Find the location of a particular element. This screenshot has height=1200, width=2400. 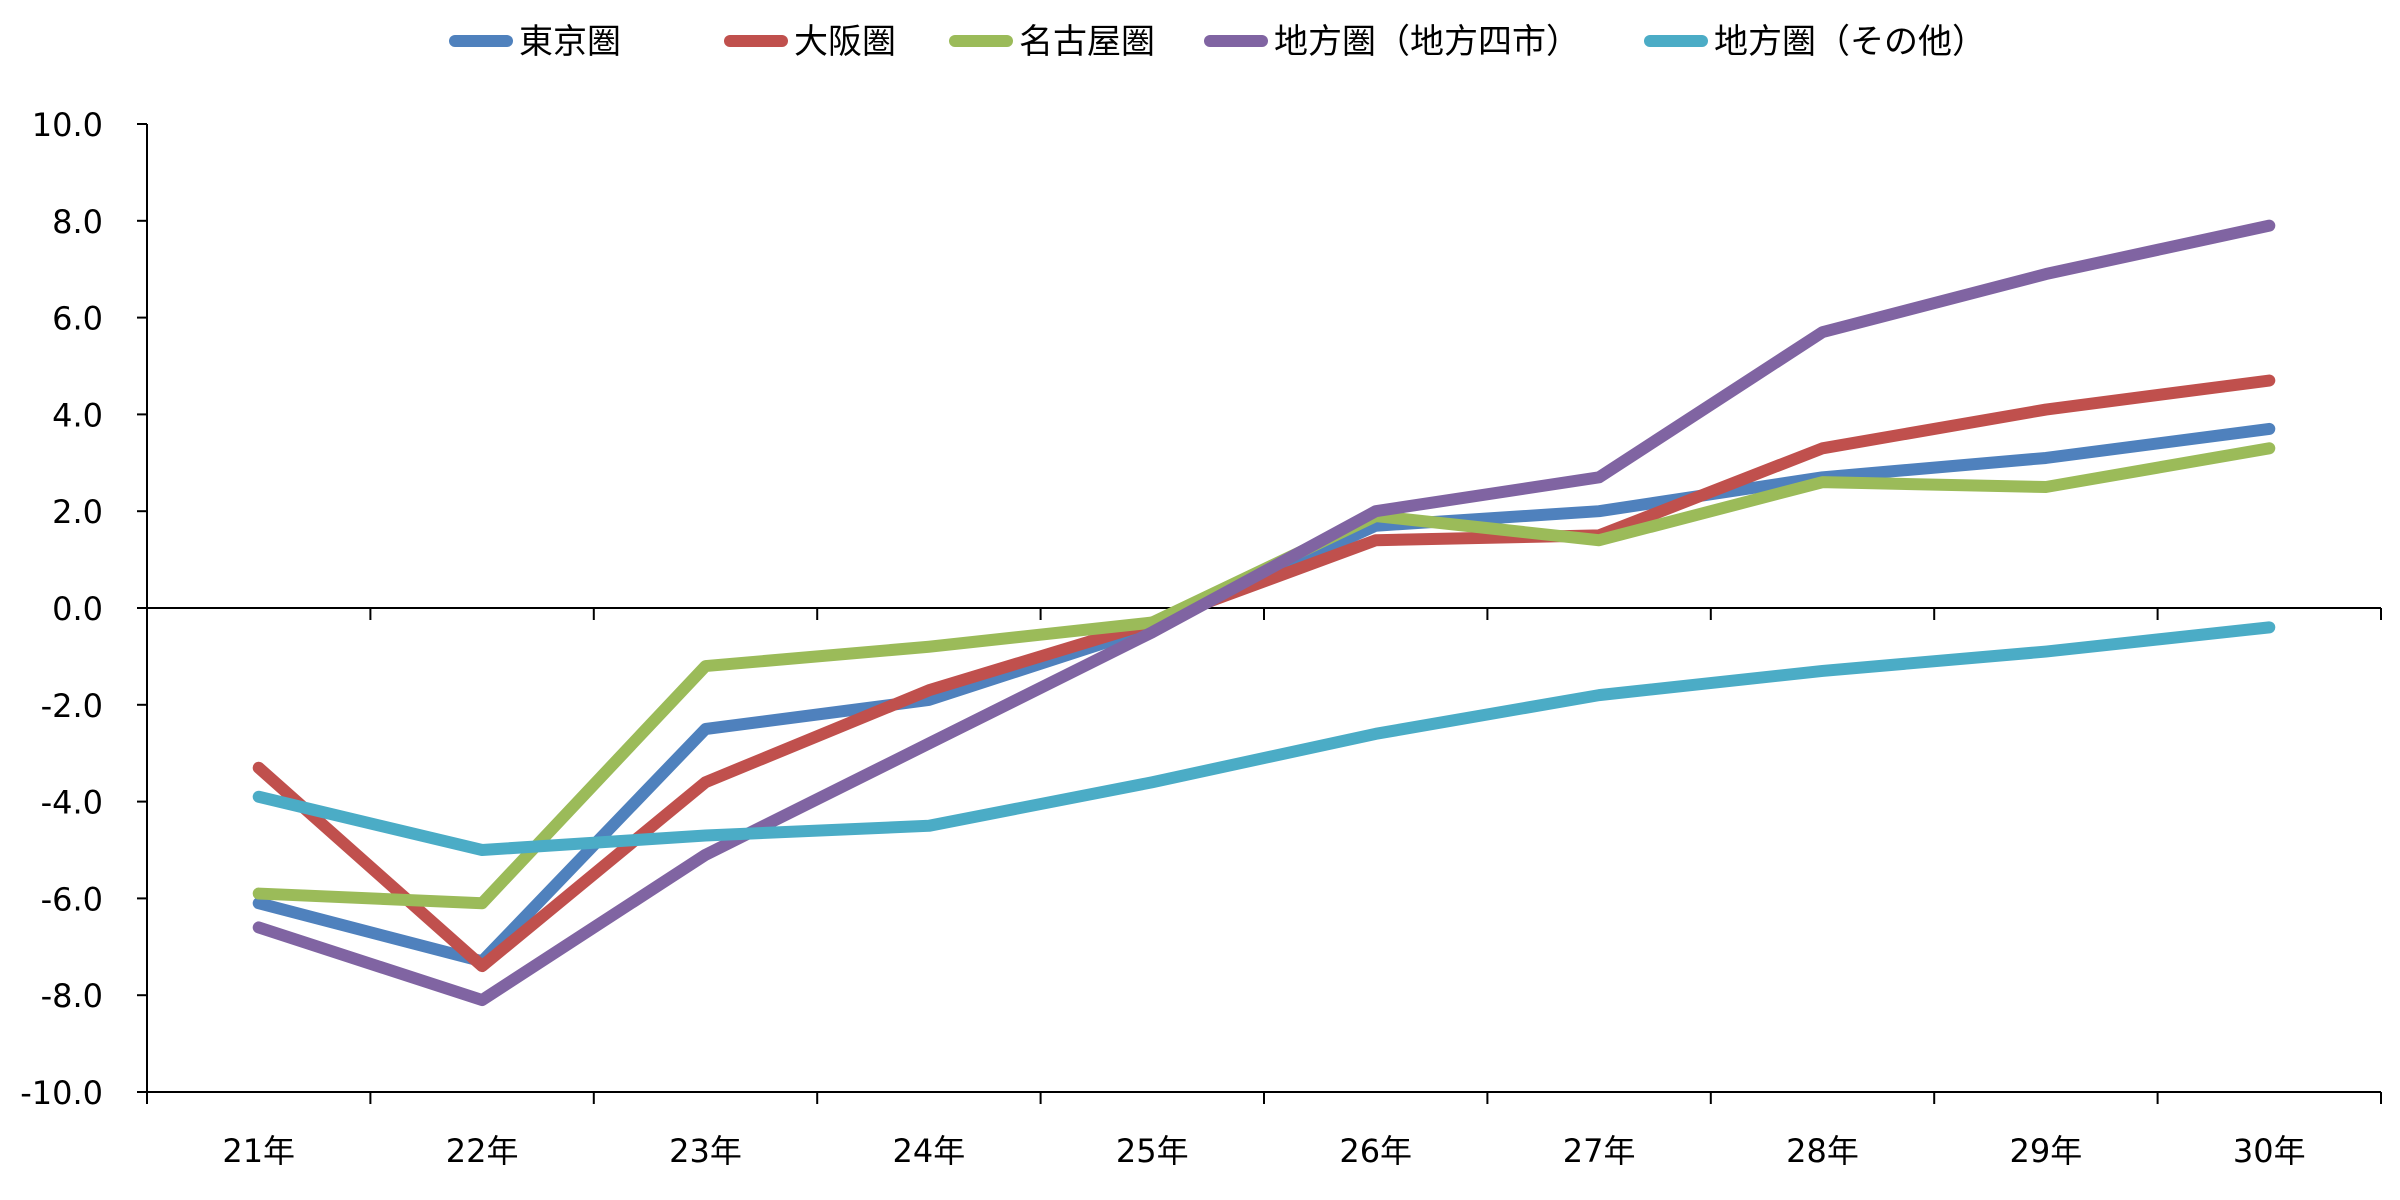

legend-item: 名古屋圏 is located at coordinates (1052, 42).